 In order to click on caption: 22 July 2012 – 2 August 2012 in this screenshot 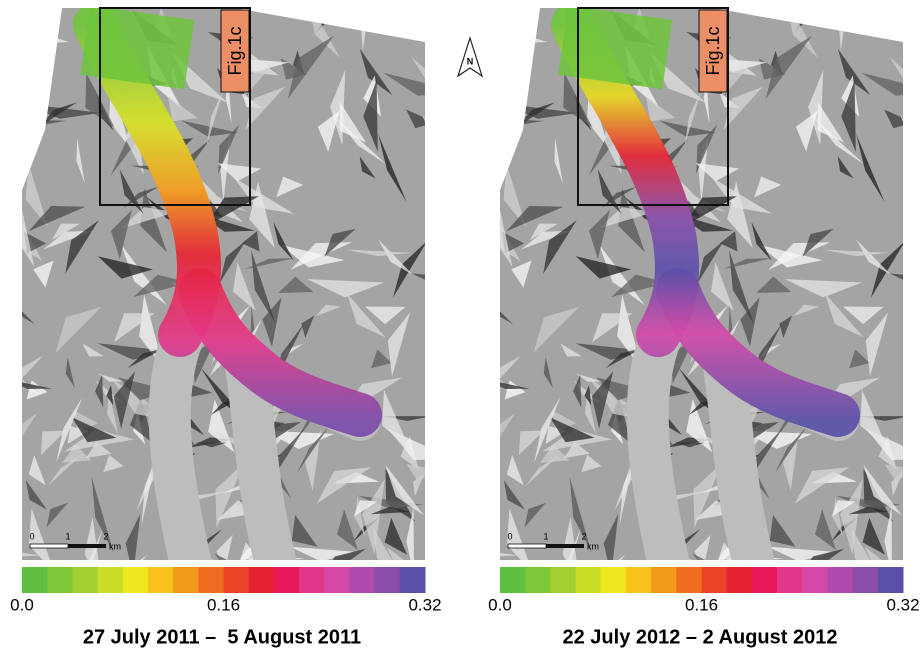, I will do `click(700, 637)`.